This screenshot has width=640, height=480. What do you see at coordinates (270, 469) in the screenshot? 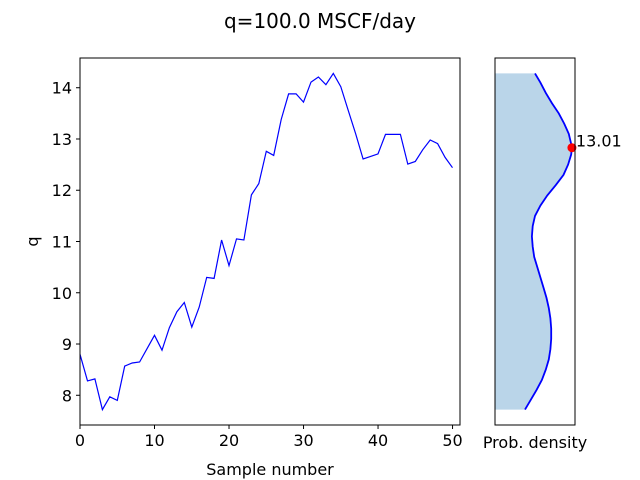
I see `x-axis-label: Sample number` at bounding box center [270, 469].